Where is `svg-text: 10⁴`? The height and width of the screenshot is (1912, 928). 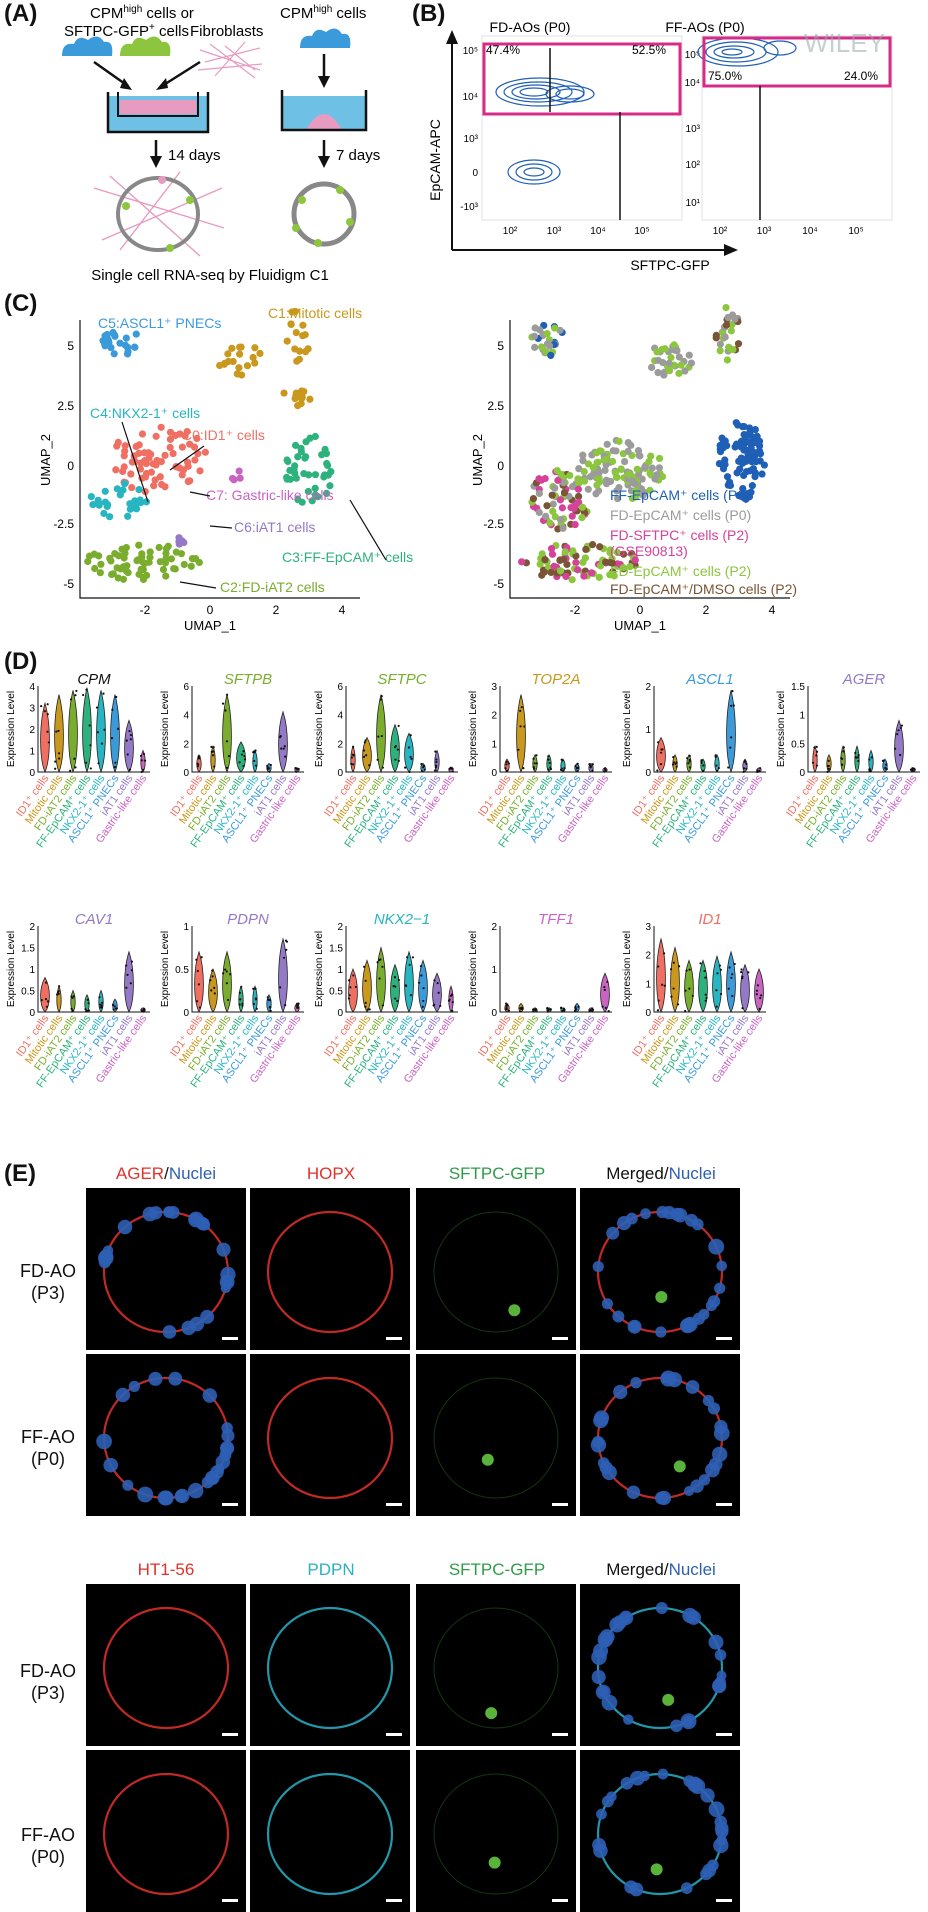 svg-text: 10⁴ is located at coordinates (597, 231).